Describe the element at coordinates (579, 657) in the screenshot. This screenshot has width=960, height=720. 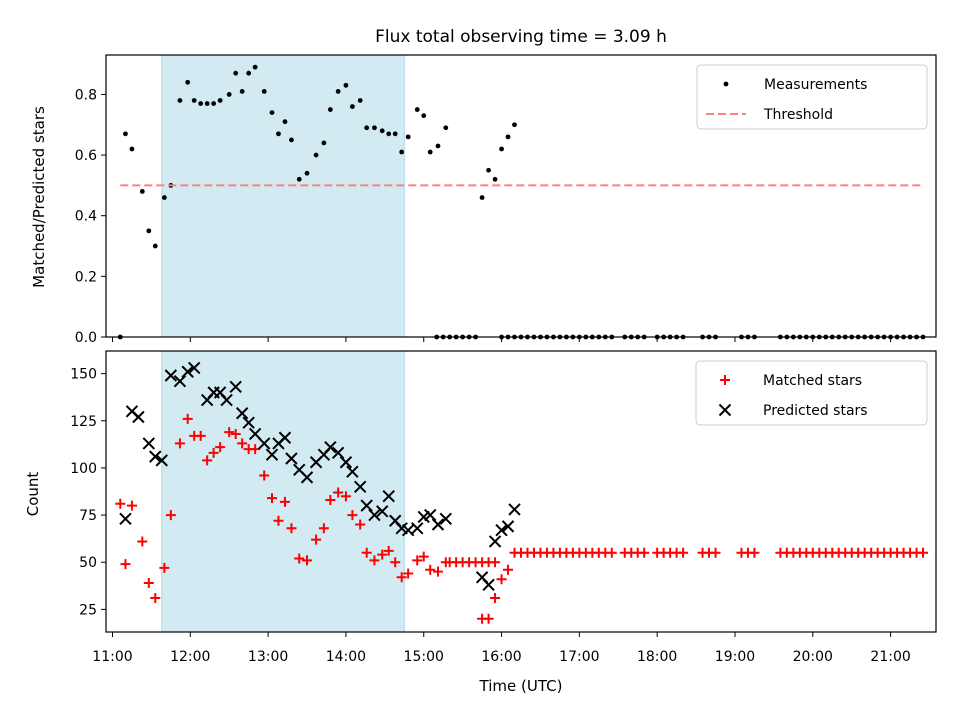
I see `x-tick-label: 17:00` at that location.